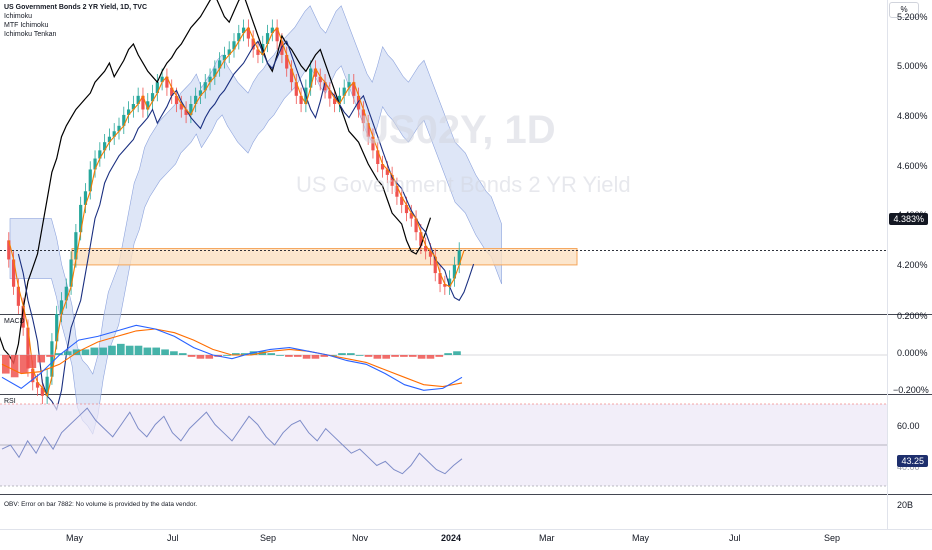 The width and height of the screenshot is (932, 550). What do you see at coordinates (912, 461) in the screenshot?
I see `rsi-current-tag: 43.25` at bounding box center [912, 461].